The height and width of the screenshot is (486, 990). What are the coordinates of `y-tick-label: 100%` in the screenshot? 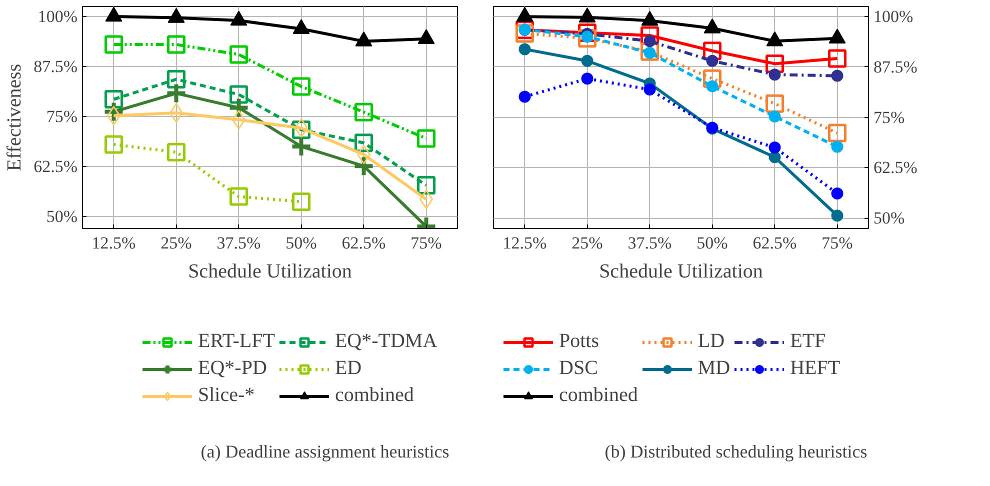 It's located at (58, 16).